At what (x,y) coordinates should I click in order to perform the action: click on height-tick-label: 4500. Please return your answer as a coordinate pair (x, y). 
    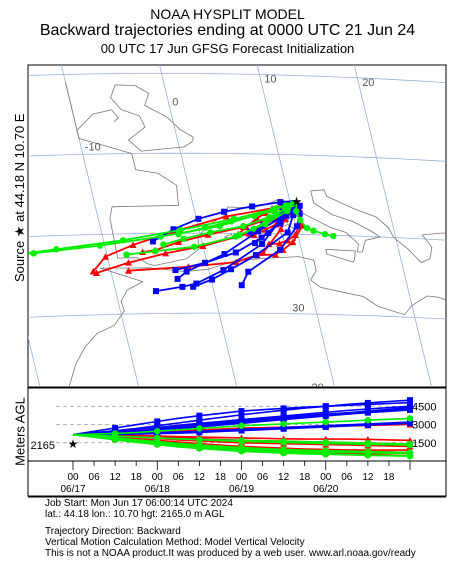
    Looking at the image, I should click on (424, 407).